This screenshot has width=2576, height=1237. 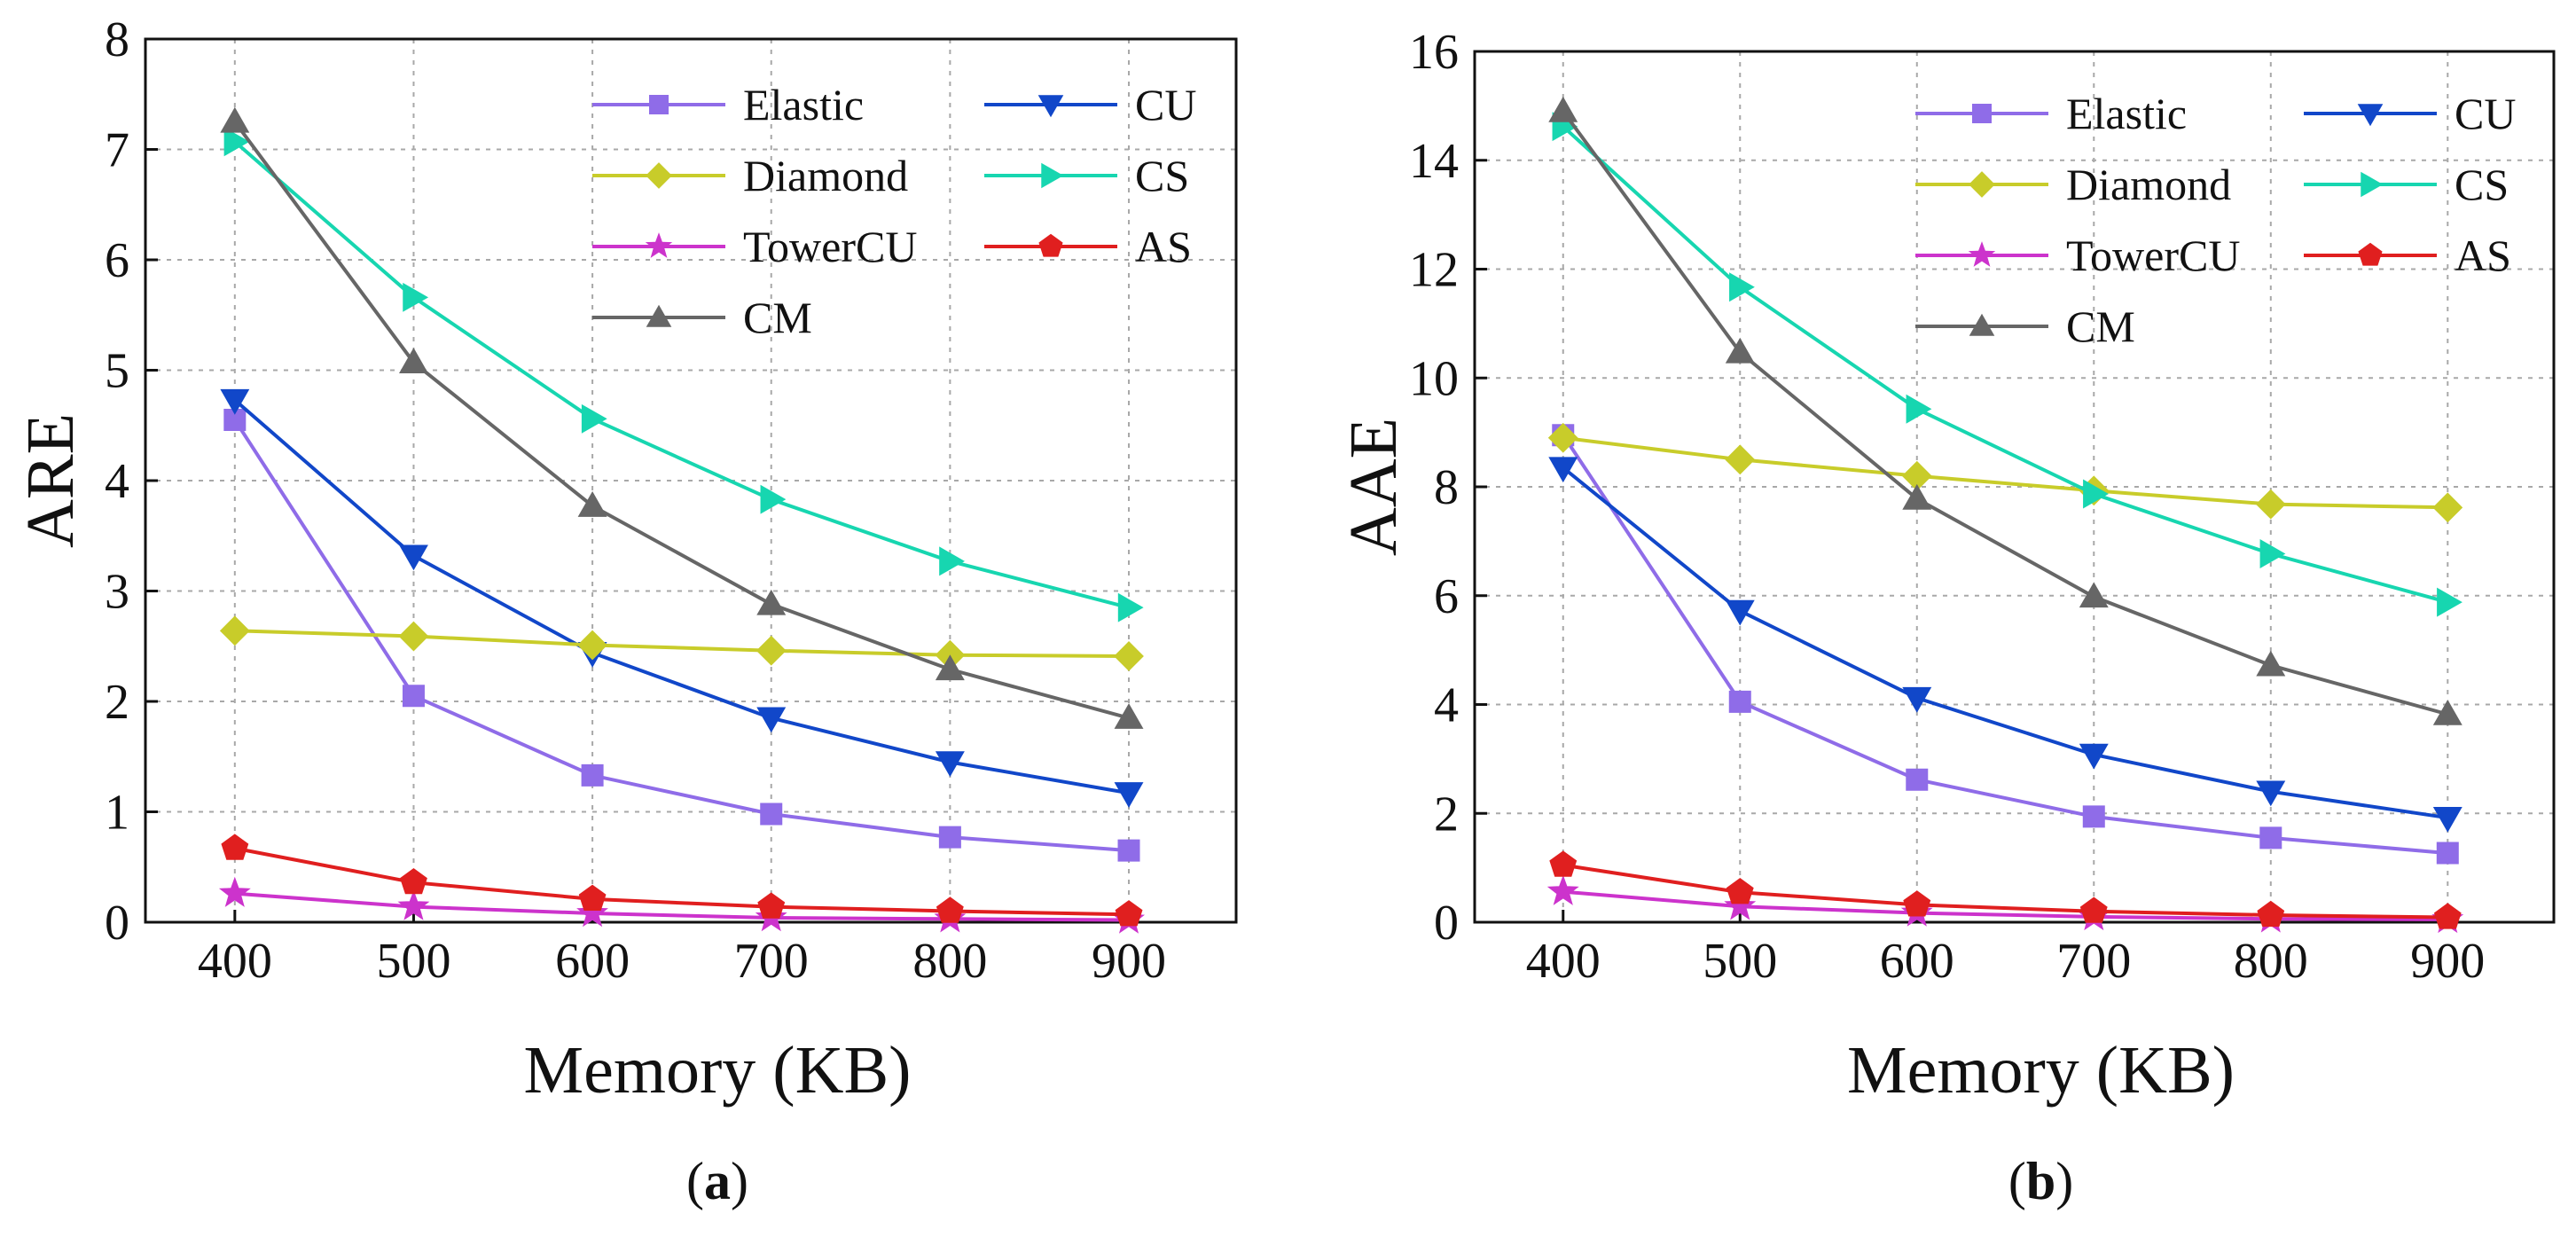 What do you see at coordinates (117, 923) in the screenshot?
I see `y-tick-label: 0` at bounding box center [117, 923].